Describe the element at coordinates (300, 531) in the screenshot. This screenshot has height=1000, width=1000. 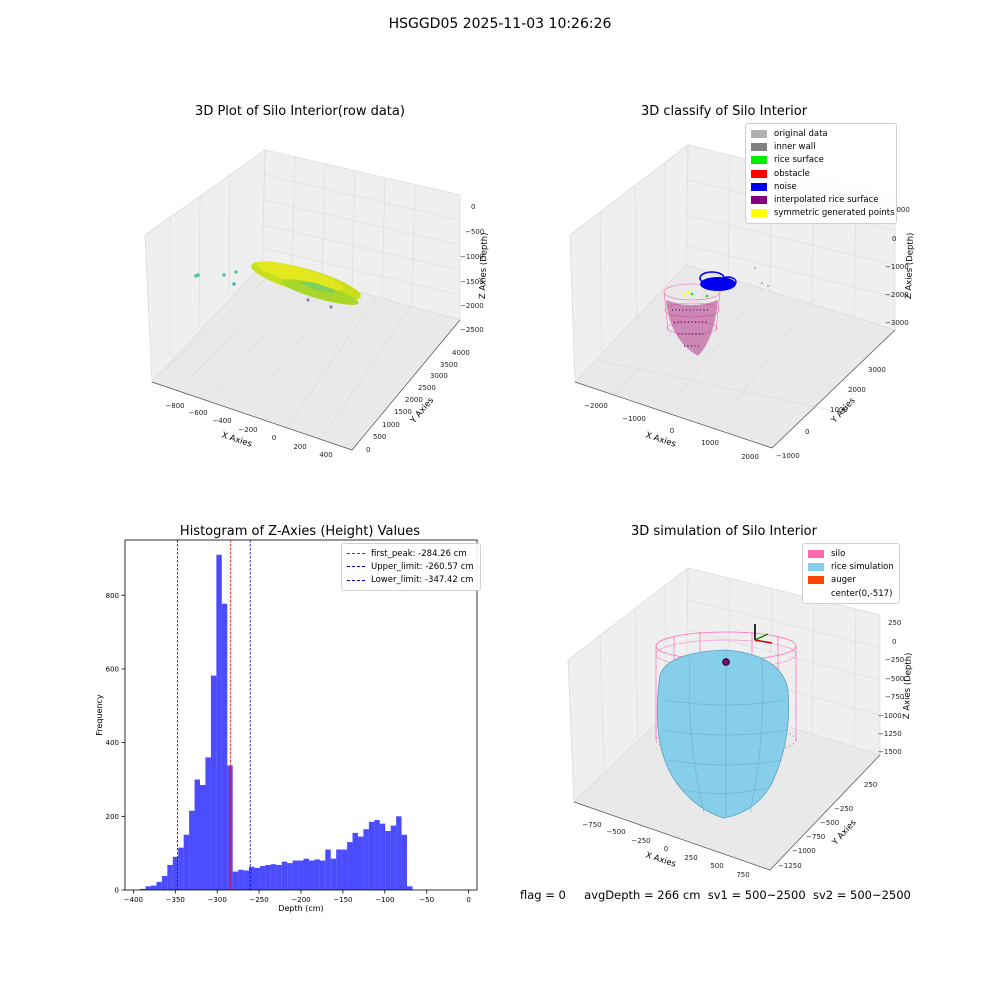
I see `histogram-title: Histogram of Z-Axies (Height) Values` at that location.